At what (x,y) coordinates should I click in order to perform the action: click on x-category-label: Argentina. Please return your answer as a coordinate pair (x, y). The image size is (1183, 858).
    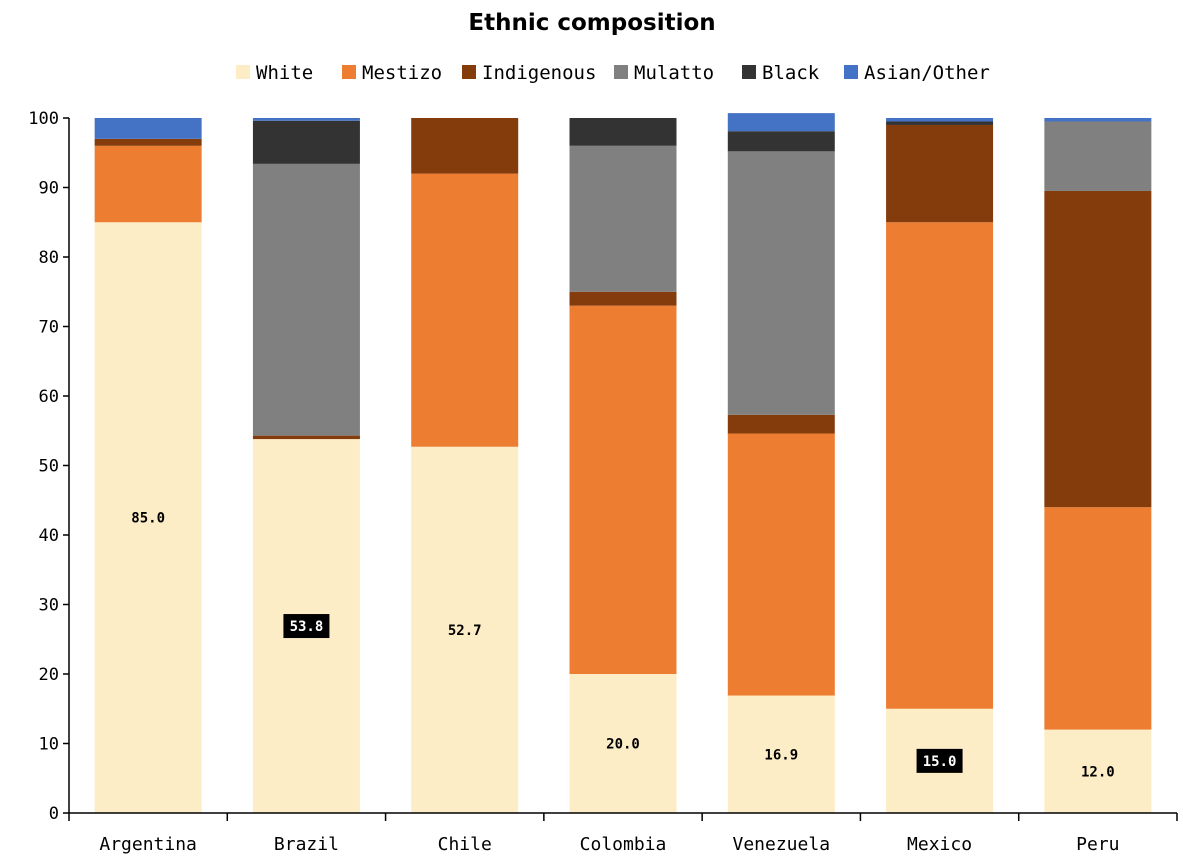
    Looking at the image, I should click on (148, 844).